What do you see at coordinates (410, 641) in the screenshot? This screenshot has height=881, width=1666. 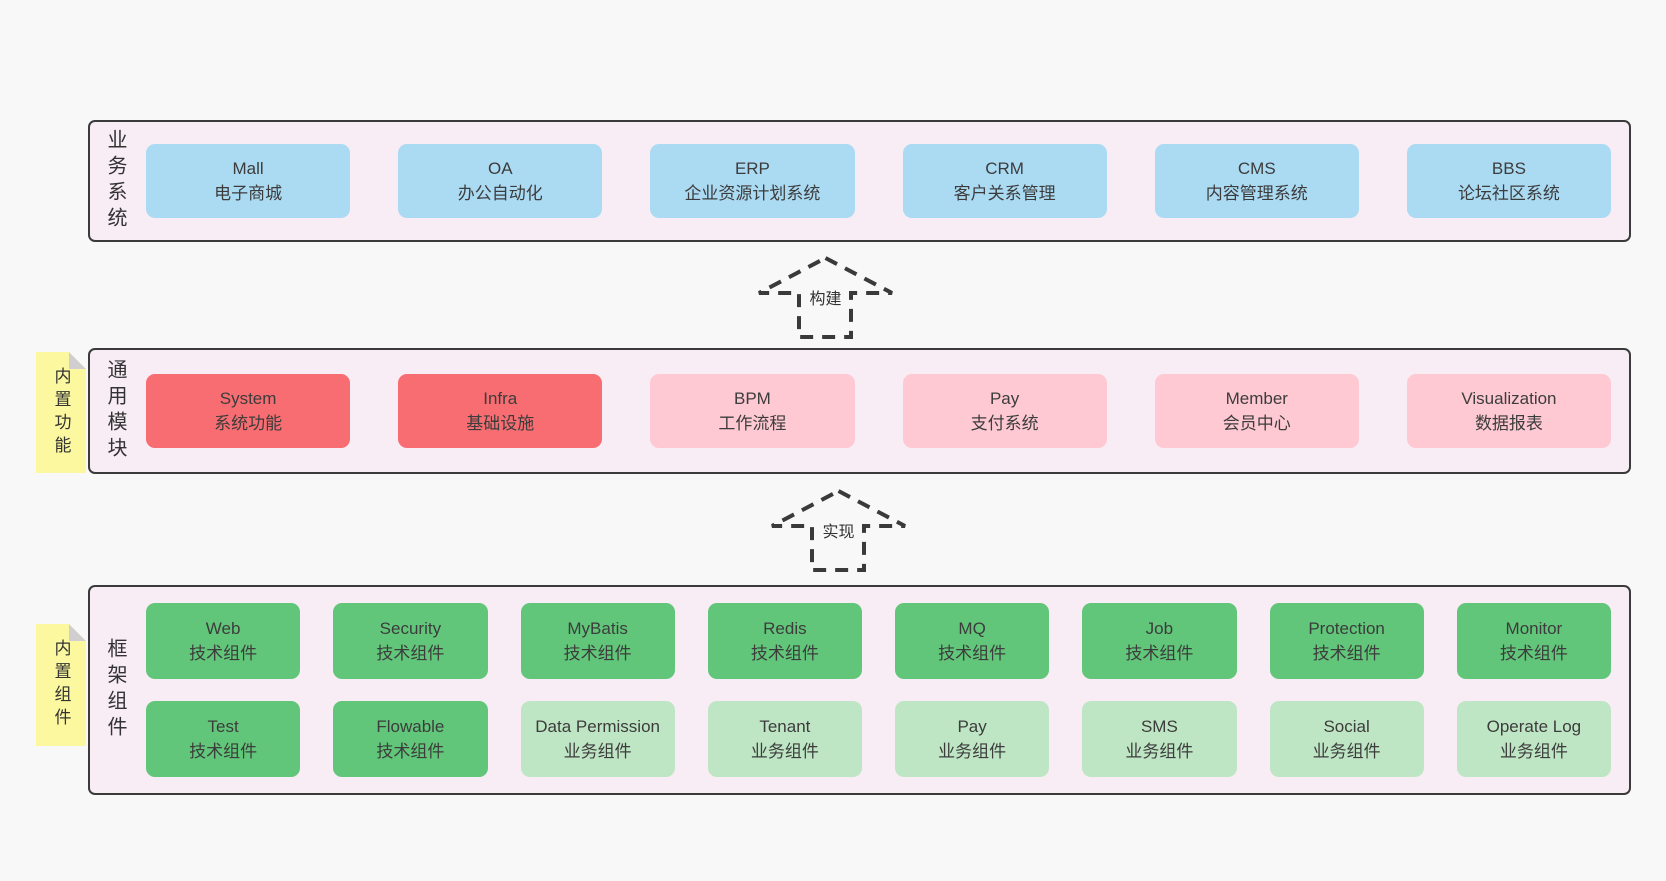 I see `box-security: Security 技术组件` at bounding box center [410, 641].